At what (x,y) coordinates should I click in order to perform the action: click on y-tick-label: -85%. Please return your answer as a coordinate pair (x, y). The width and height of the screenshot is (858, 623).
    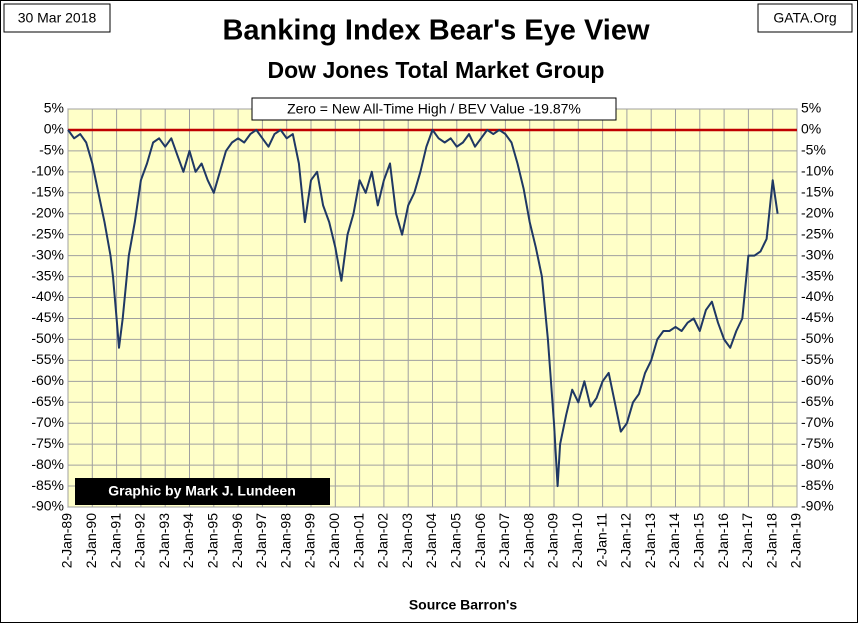
    Looking at the image, I should click on (47, 485).